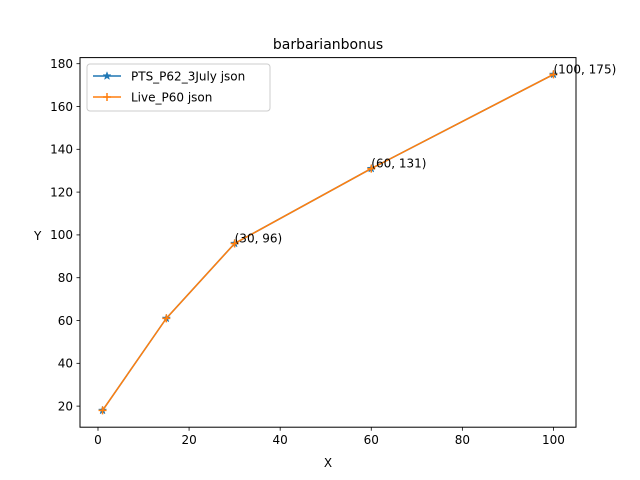 The image size is (640, 480). Describe the element at coordinates (171, 98) in the screenshot. I see `legend-label: Live_P60 json` at that location.